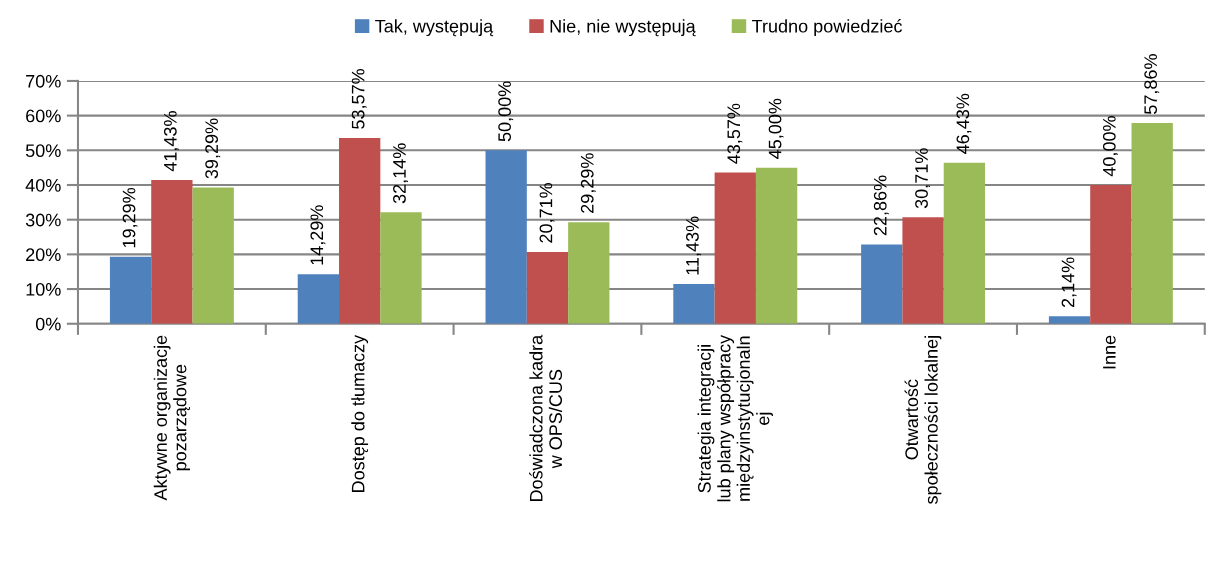 The width and height of the screenshot is (1209, 566). What do you see at coordinates (48, 324) in the screenshot?
I see `y-tick-label: 0%` at bounding box center [48, 324].